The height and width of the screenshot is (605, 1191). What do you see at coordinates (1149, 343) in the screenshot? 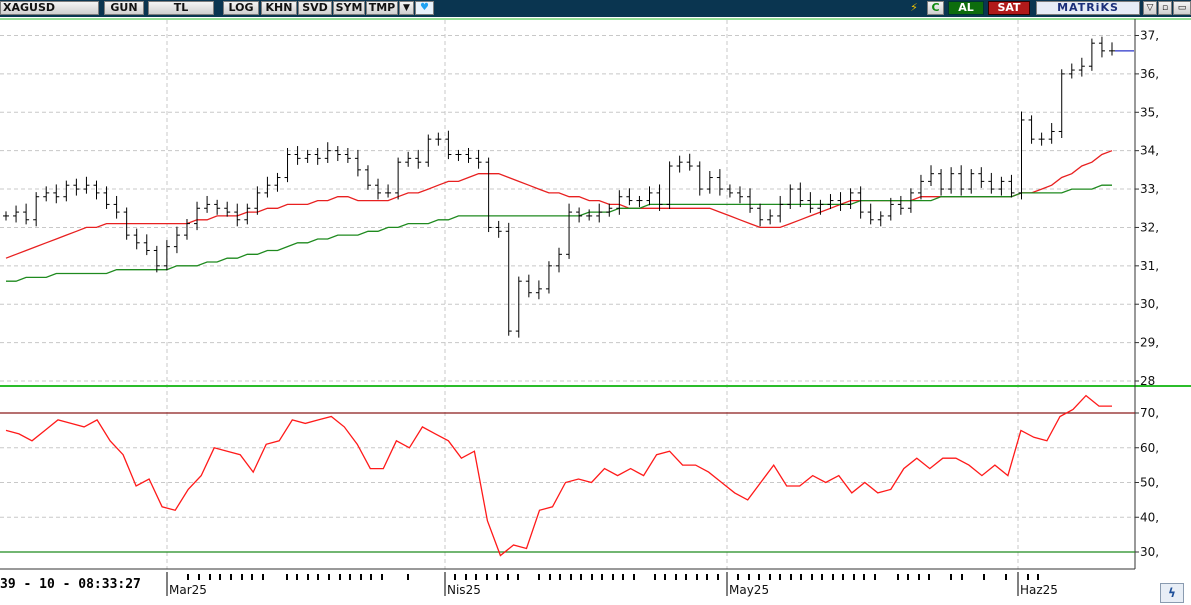
I see `y-tick-label: 29,` at bounding box center [1149, 343].